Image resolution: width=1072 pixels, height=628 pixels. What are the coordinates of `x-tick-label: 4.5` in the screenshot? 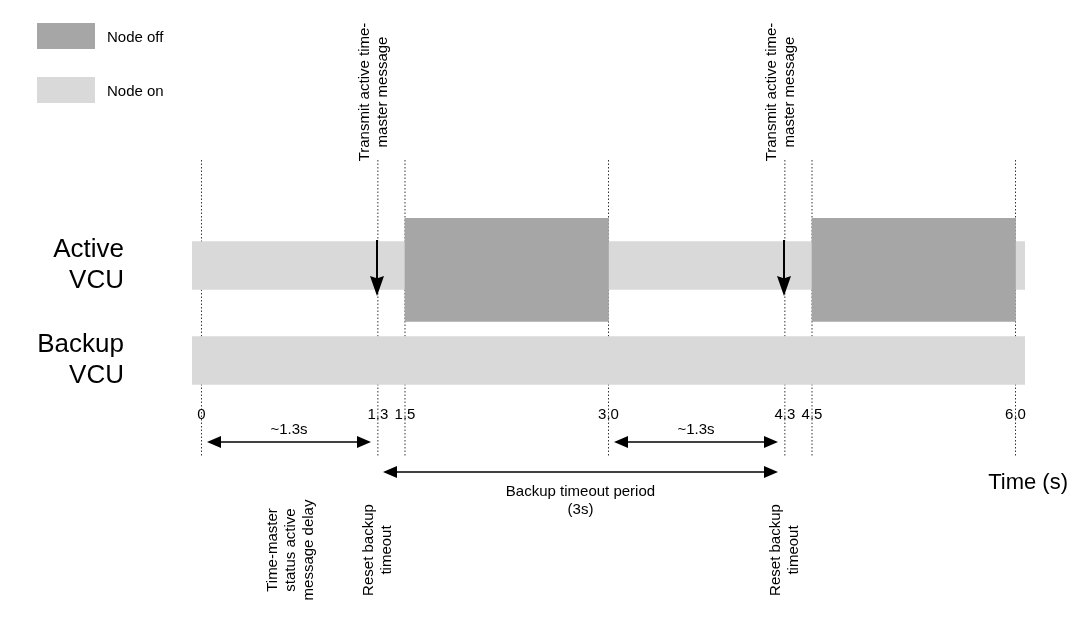 It's located at (812, 414).